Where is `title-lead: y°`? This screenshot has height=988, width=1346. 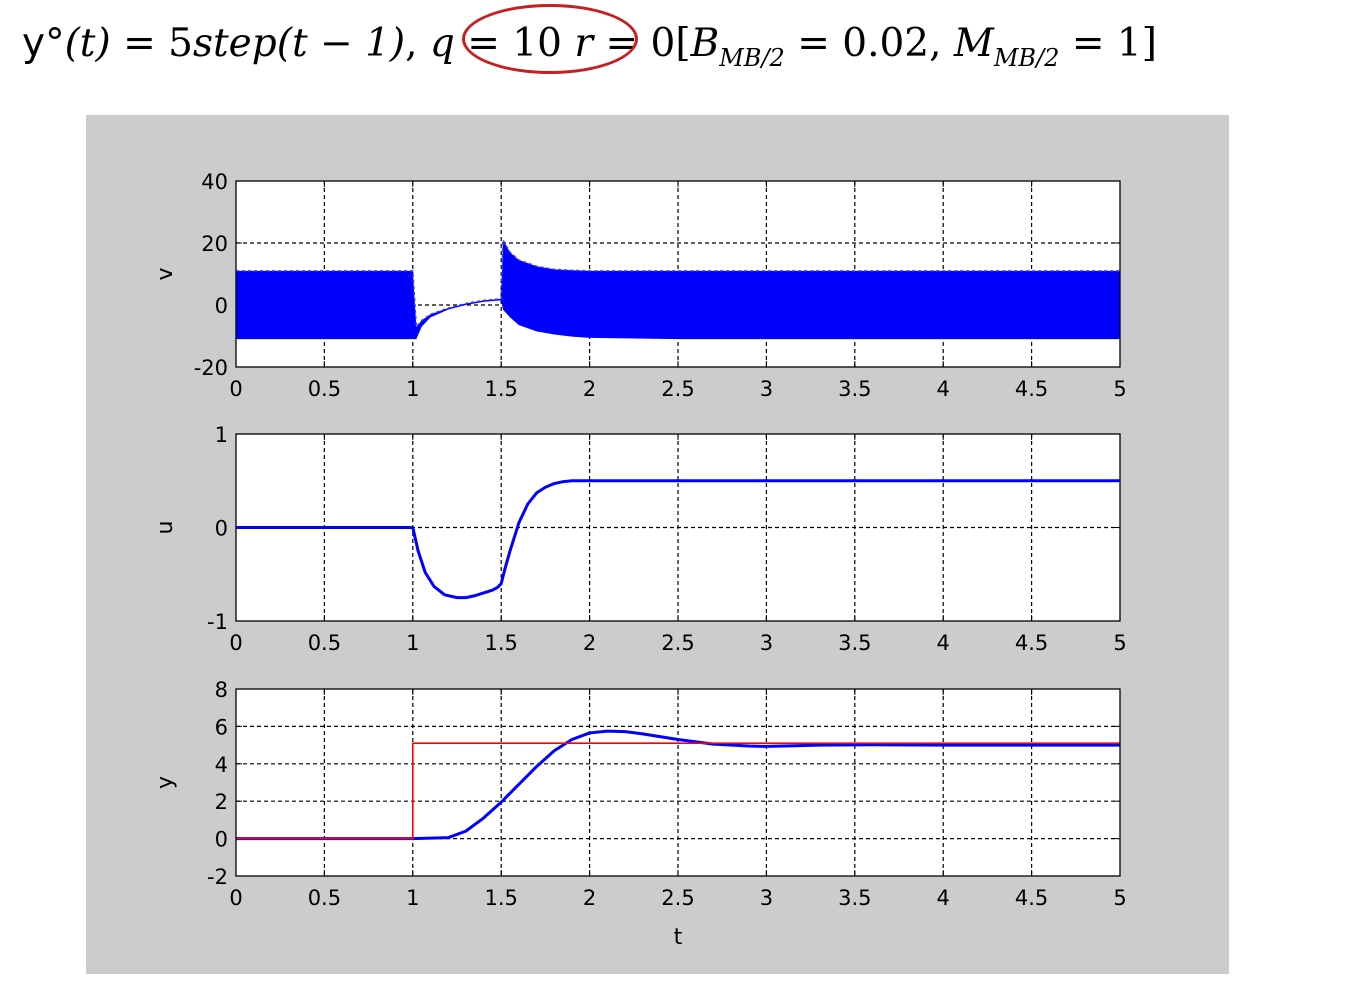
title-lead: y° is located at coordinates (43, 43).